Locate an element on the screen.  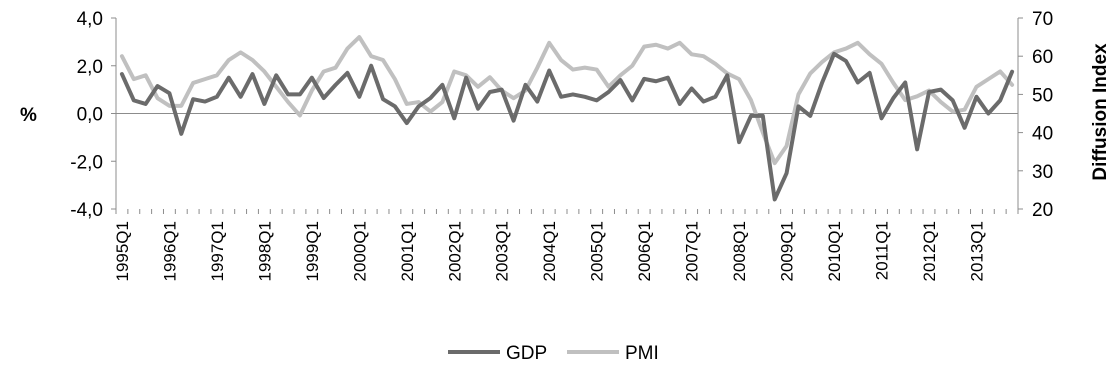
x-tick-label: 1997Q1 is located at coordinates (217, 251).